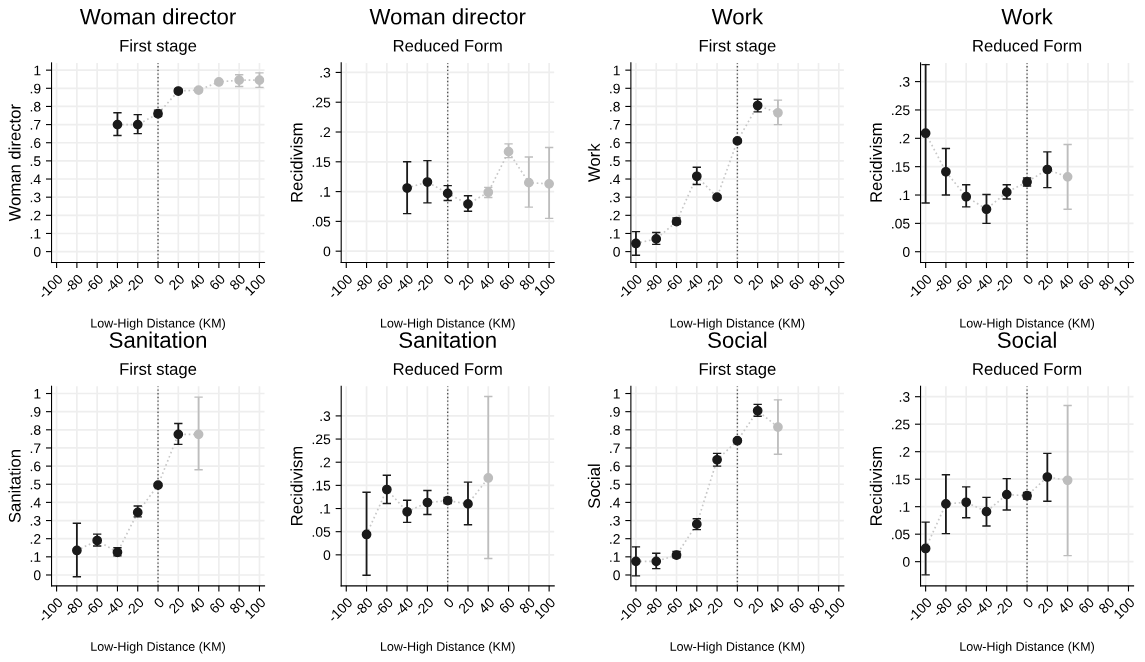 Image resolution: width=1145 pixels, height=662 pixels. What do you see at coordinates (383, 607) in the screenshot?
I see `x-tick-label: -60` at bounding box center [383, 607].